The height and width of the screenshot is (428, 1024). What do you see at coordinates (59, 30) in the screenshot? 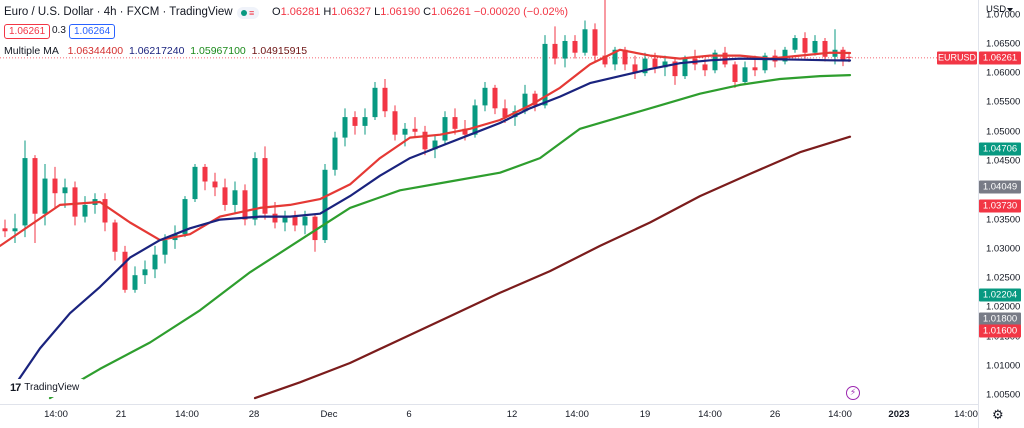
I see `spread-value: 0.3` at bounding box center [59, 30].